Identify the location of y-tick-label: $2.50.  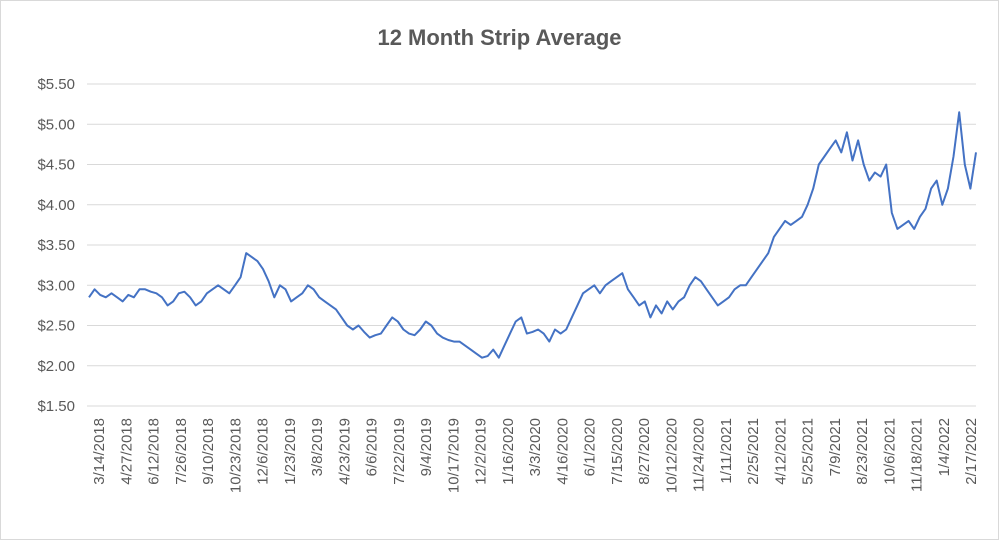
(56, 326).